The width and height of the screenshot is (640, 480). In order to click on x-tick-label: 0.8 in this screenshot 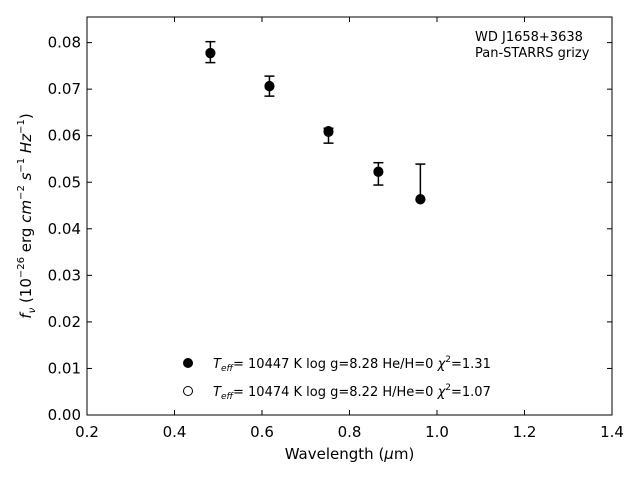, I will do `click(350, 432)`.